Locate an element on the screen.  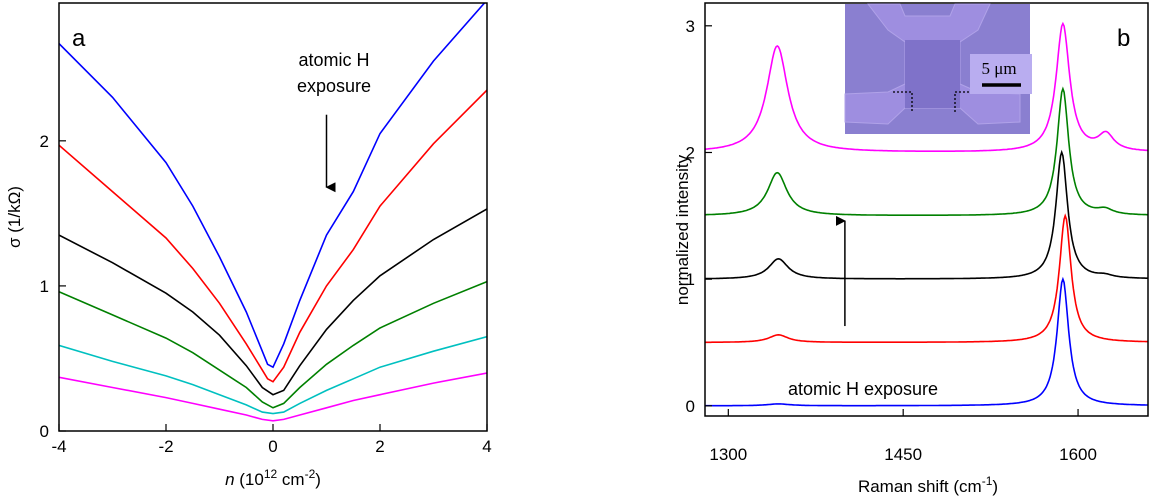
panel-b-xtick-label: 1600 is located at coordinates (1078, 454).